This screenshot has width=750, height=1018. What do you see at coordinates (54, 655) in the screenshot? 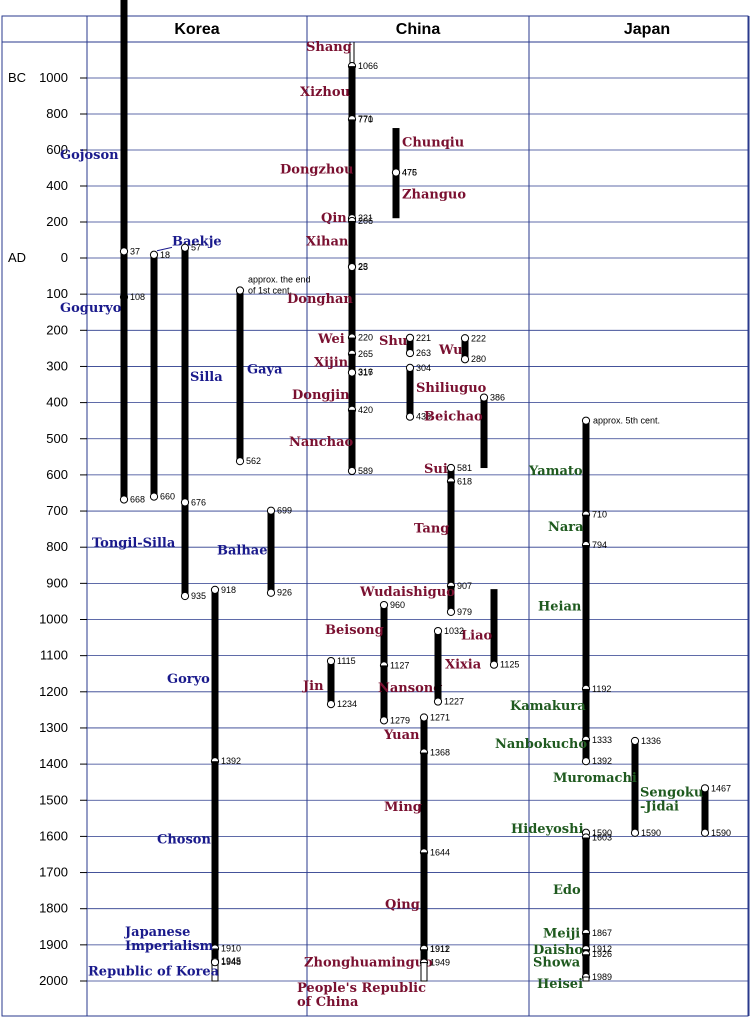
I see `y-tick-label: 1100` at bounding box center [54, 655].